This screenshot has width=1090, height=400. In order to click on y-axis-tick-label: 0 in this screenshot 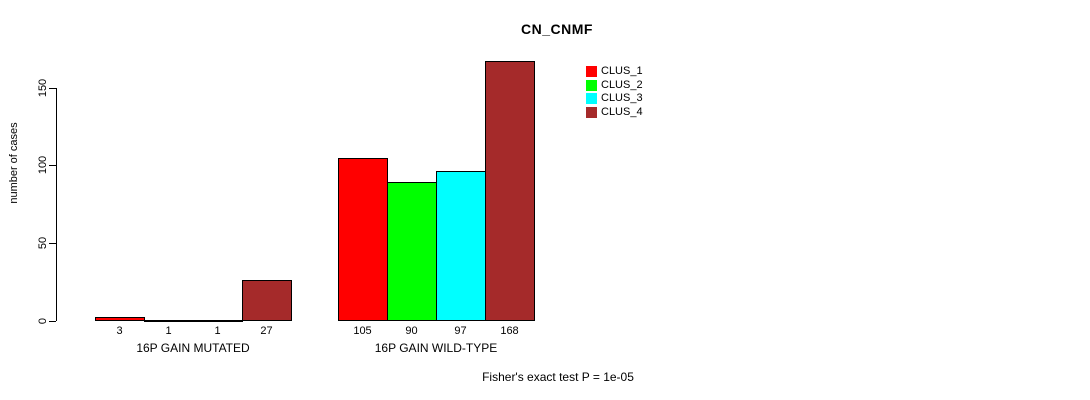, I will do `click(43, 320)`.